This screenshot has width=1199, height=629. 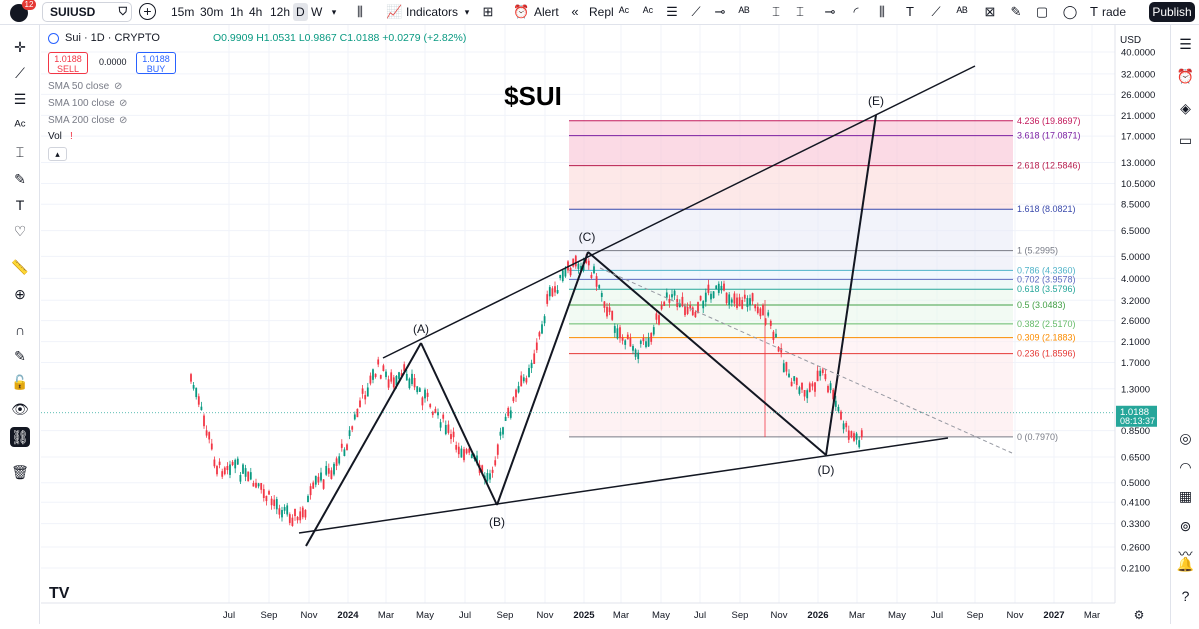 What do you see at coordinates (624, 11) in the screenshot?
I see `abcd-pattern-icon: ᴬᶜ` at bounding box center [624, 11].